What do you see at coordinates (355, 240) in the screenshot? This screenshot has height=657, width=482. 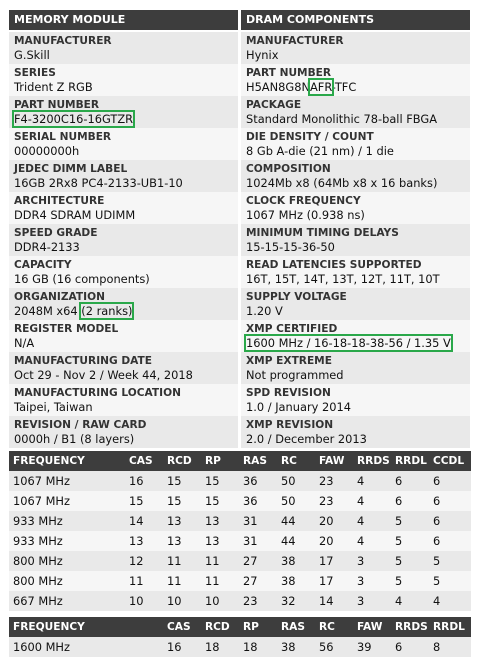 I see `minimum-timing-delays-cell: MINIMUM TIMING DELAYS 15-15-15-36-50` at bounding box center [355, 240].